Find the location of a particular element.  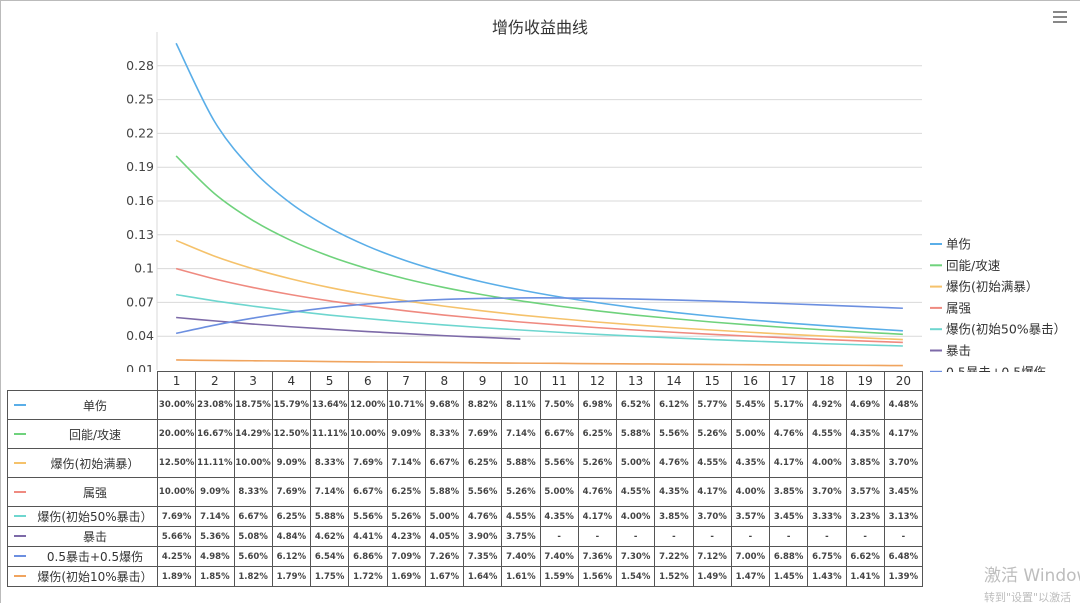

data-cell: 6.86% is located at coordinates (368, 556).